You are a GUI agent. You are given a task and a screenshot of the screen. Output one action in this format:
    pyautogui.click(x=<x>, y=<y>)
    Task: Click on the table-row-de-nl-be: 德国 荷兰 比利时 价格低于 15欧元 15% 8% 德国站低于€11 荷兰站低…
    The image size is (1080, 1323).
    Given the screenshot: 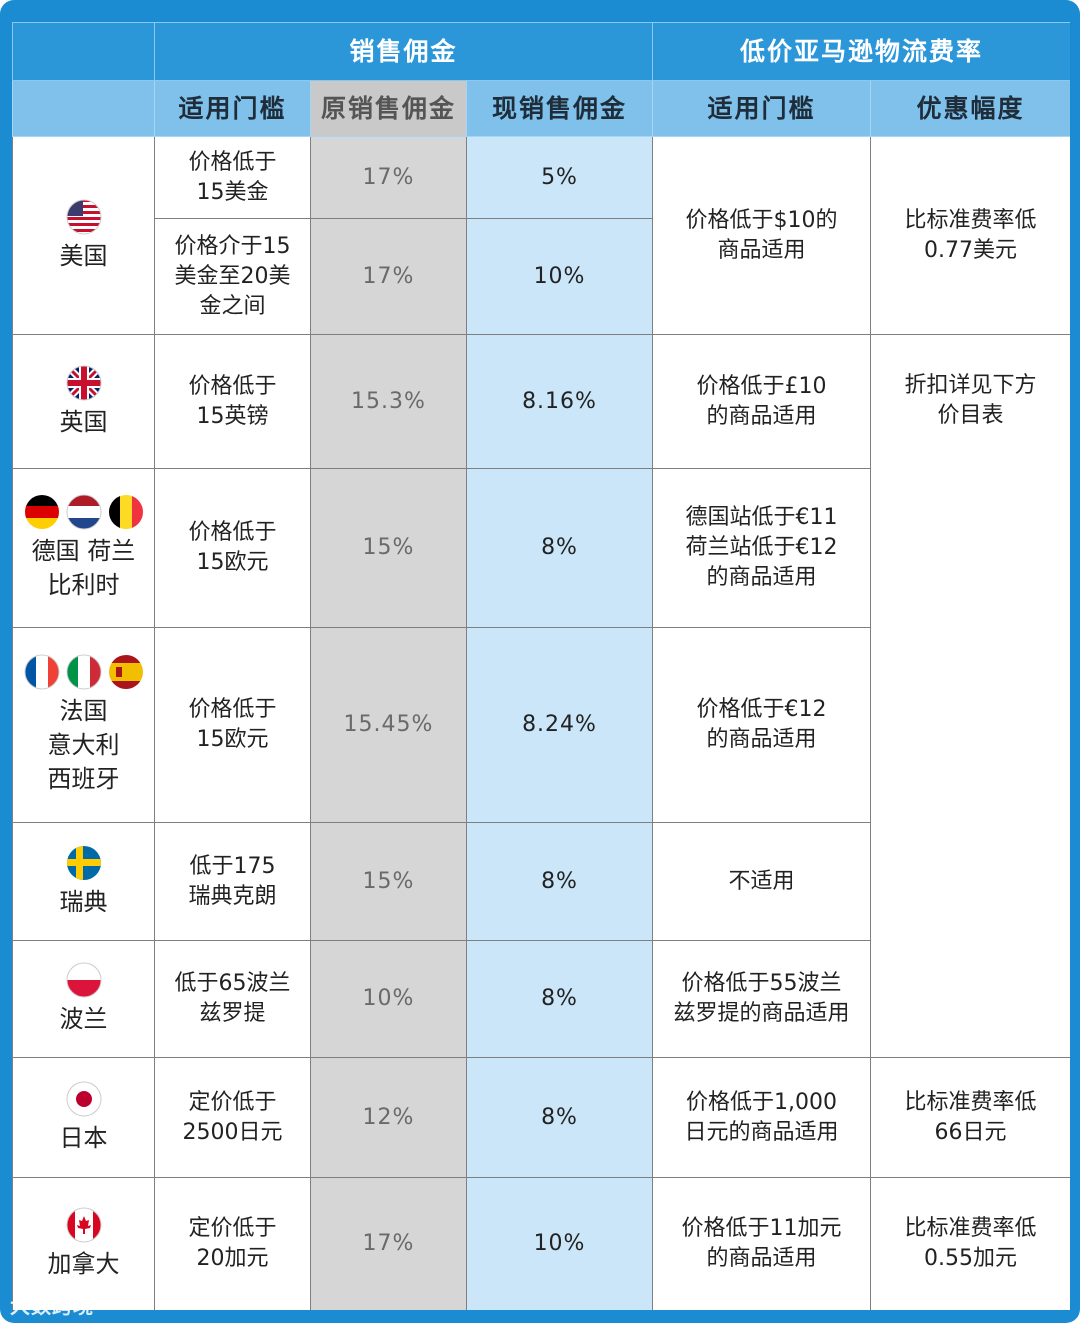 What is the action you would take?
    pyautogui.click(x=541, y=548)
    